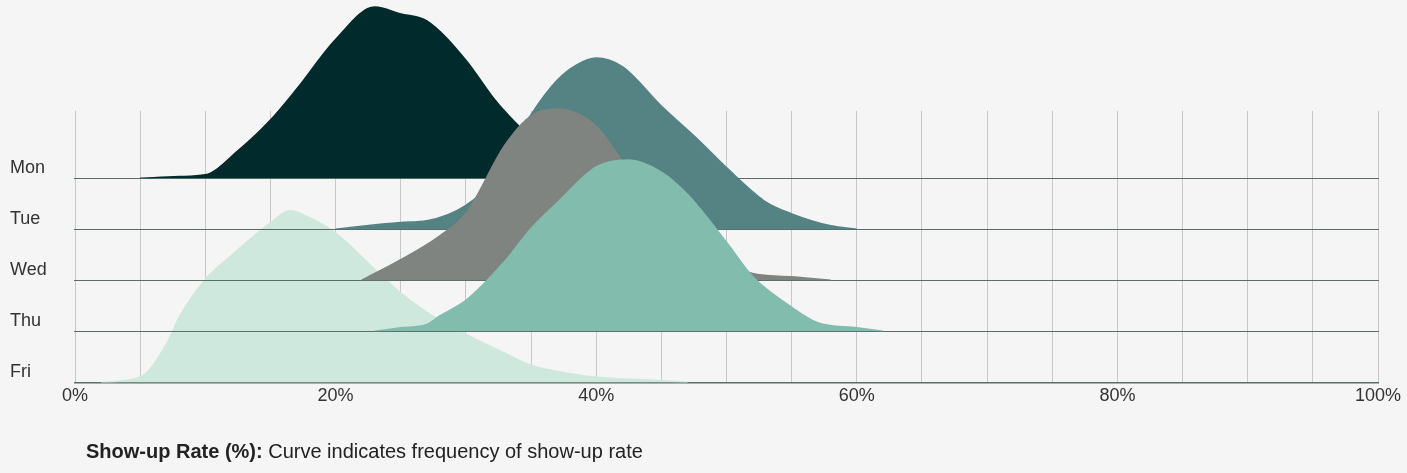  What do you see at coordinates (25, 217) in the screenshot?
I see `text: Tue` at bounding box center [25, 217].